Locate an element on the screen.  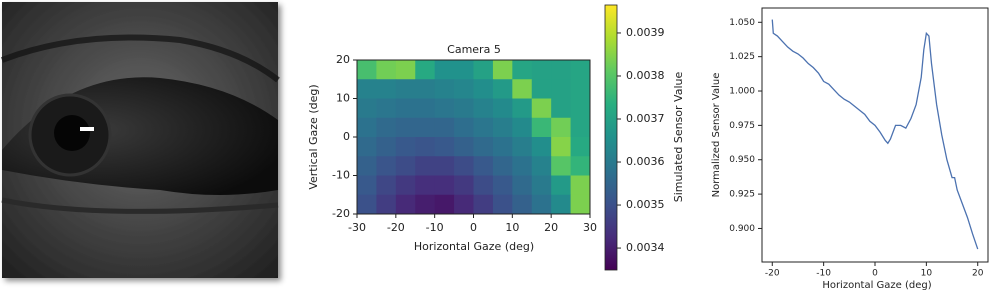
heatmap-title: Camera 5 is located at coordinates (474, 49).